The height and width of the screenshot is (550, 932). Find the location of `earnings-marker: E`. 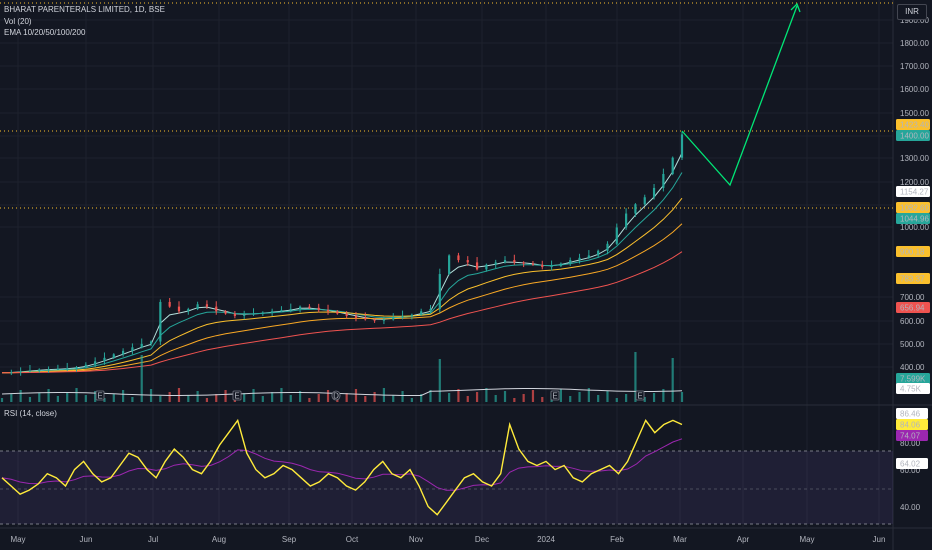

earnings-marker: E is located at coordinates (100, 395).